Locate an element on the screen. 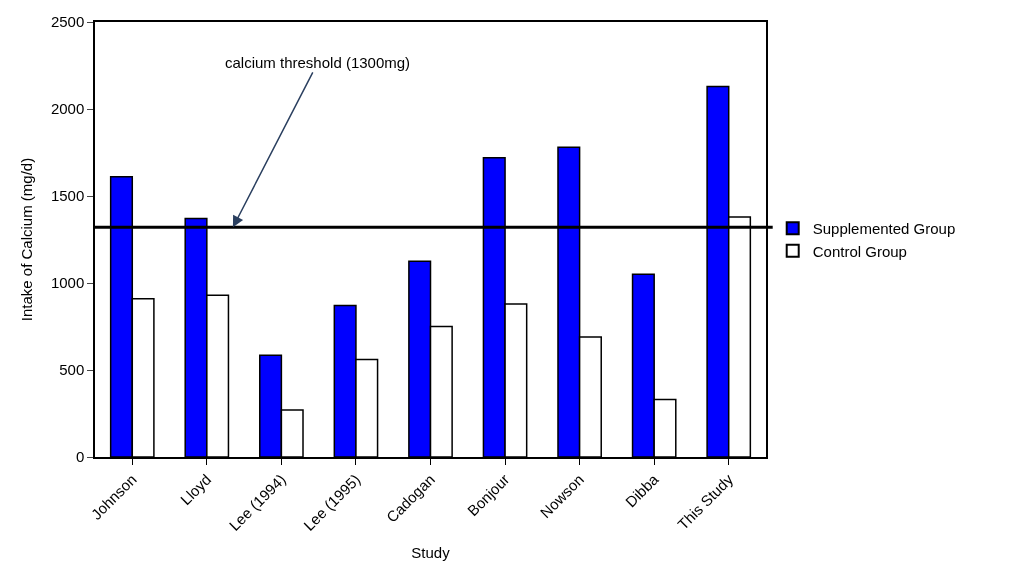  y-tick-label: 1000 is located at coordinates (67, 283).